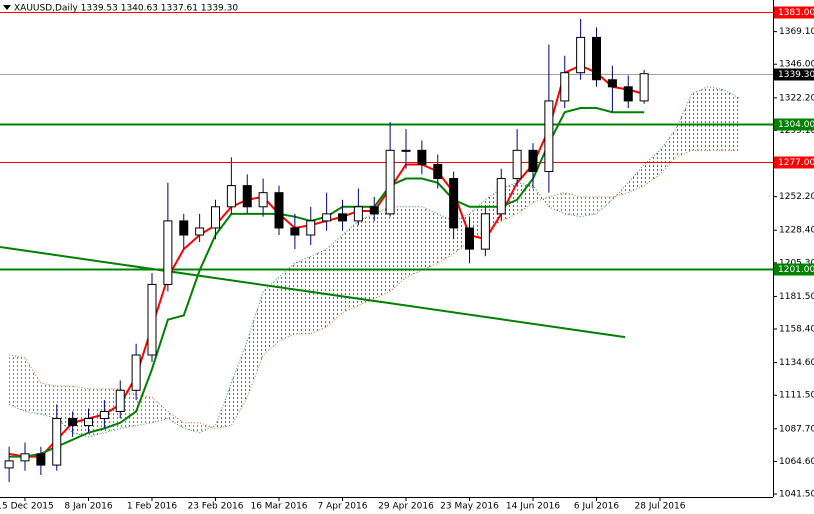 The height and width of the screenshot is (514, 814). What do you see at coordinates (596, 507) in the screenshot?
I see `x-tick-label: 6 Jul 2016` at bounding box center [596, 507].